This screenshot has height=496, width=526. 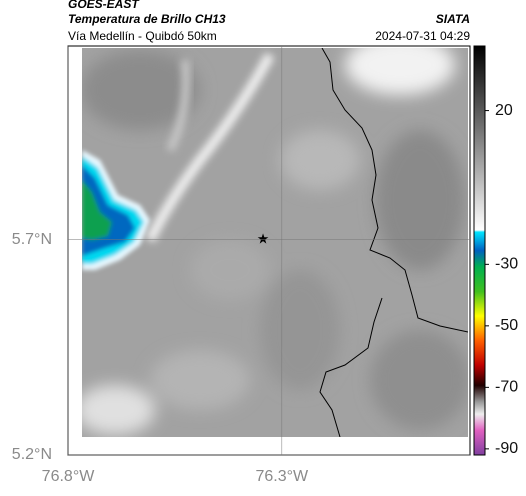 What do you see at coordinates (104, 5) in the screenshot?
I see `source: GOES-EAST` at bounding box center [104, 5].